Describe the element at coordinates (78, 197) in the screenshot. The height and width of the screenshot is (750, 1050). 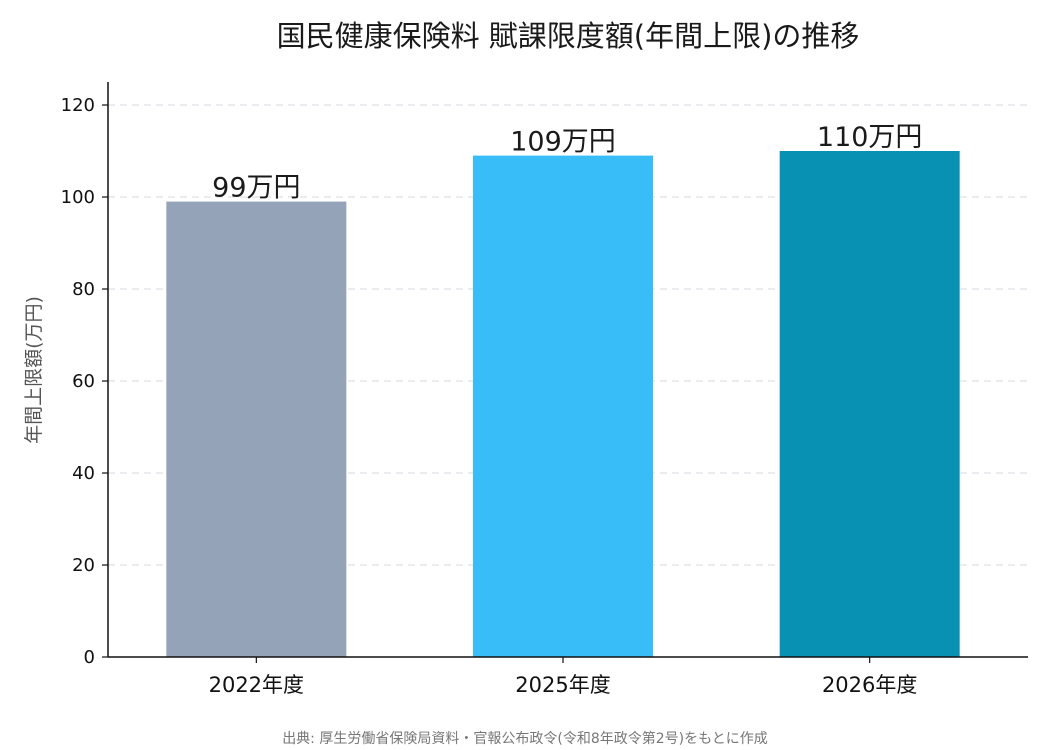
I see `y-tick-label: 100` at that location.